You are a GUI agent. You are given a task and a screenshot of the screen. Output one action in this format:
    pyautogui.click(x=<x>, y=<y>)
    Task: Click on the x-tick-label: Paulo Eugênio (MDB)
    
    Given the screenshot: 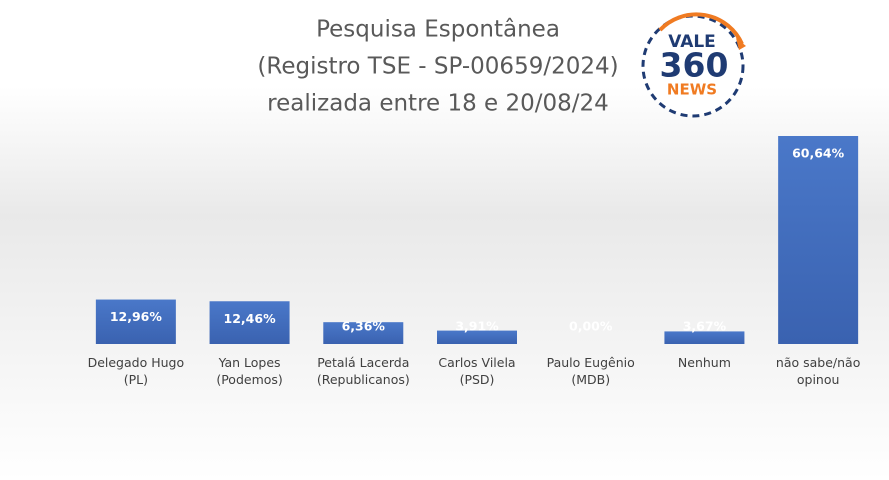 What is the action you would take?
    pyautogui.click(x=590, y=371)
    